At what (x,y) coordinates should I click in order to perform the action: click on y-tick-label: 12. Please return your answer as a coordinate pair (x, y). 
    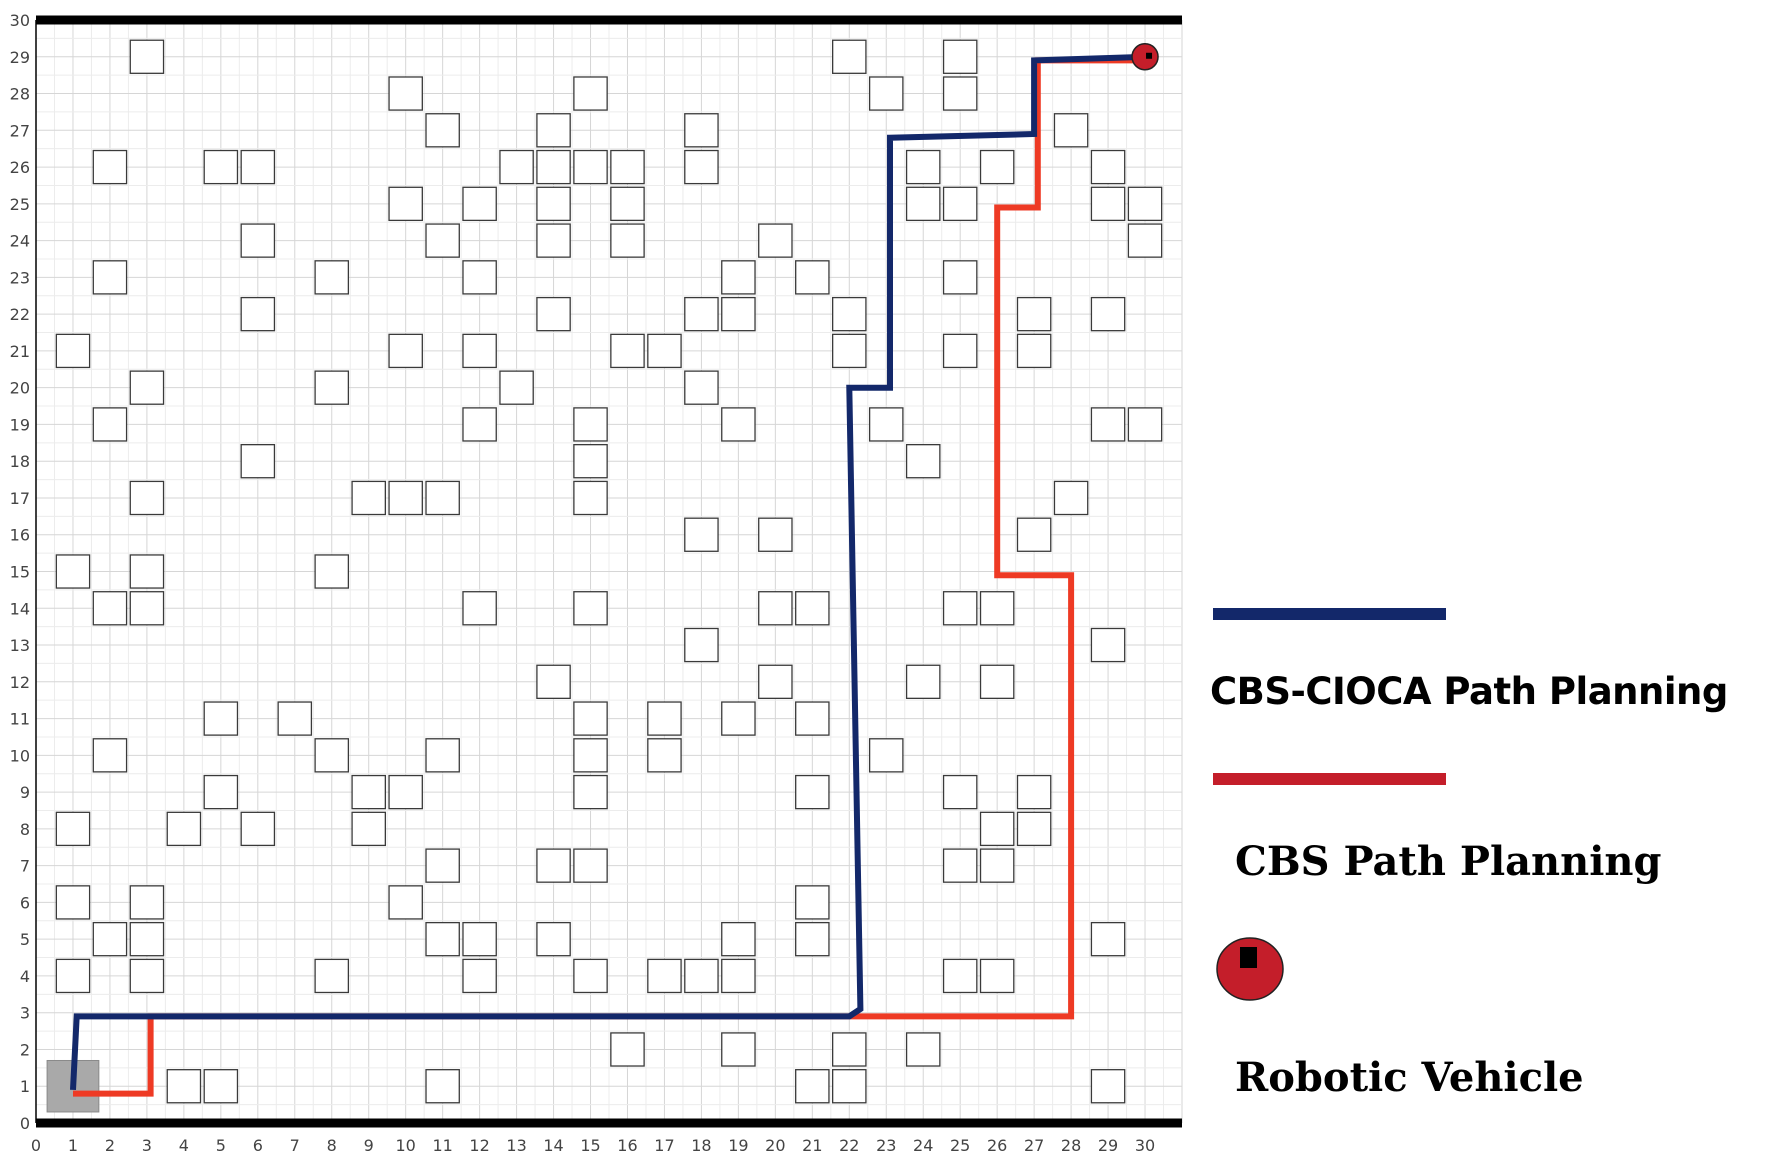
    Looking at the image, I should click on (20, 682).